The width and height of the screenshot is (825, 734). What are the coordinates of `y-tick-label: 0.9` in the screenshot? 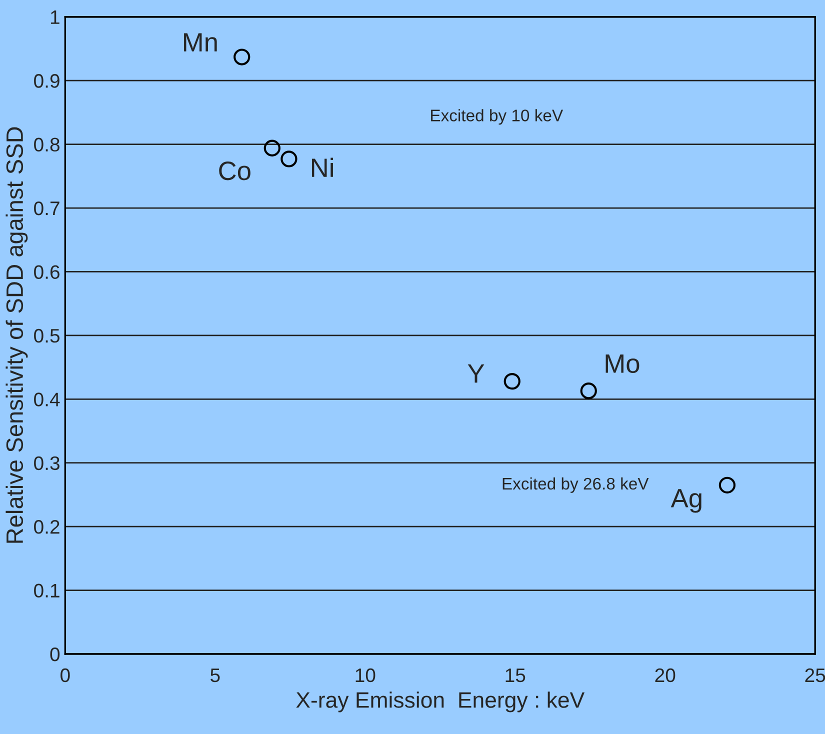 It's located at (47, 81).